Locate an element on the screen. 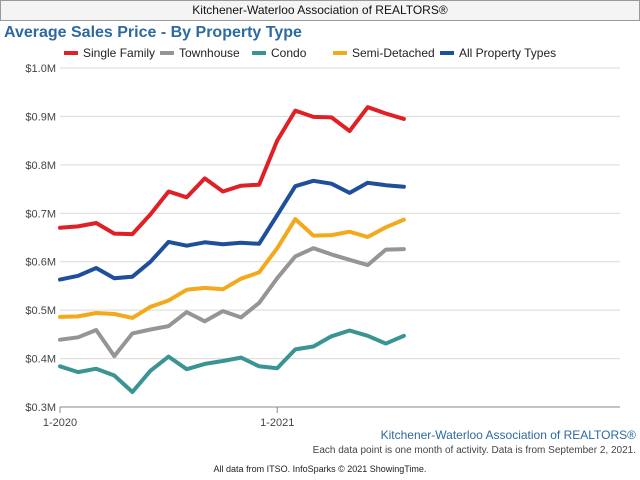  series-line-townhouse is located at coordinates (232, 302).